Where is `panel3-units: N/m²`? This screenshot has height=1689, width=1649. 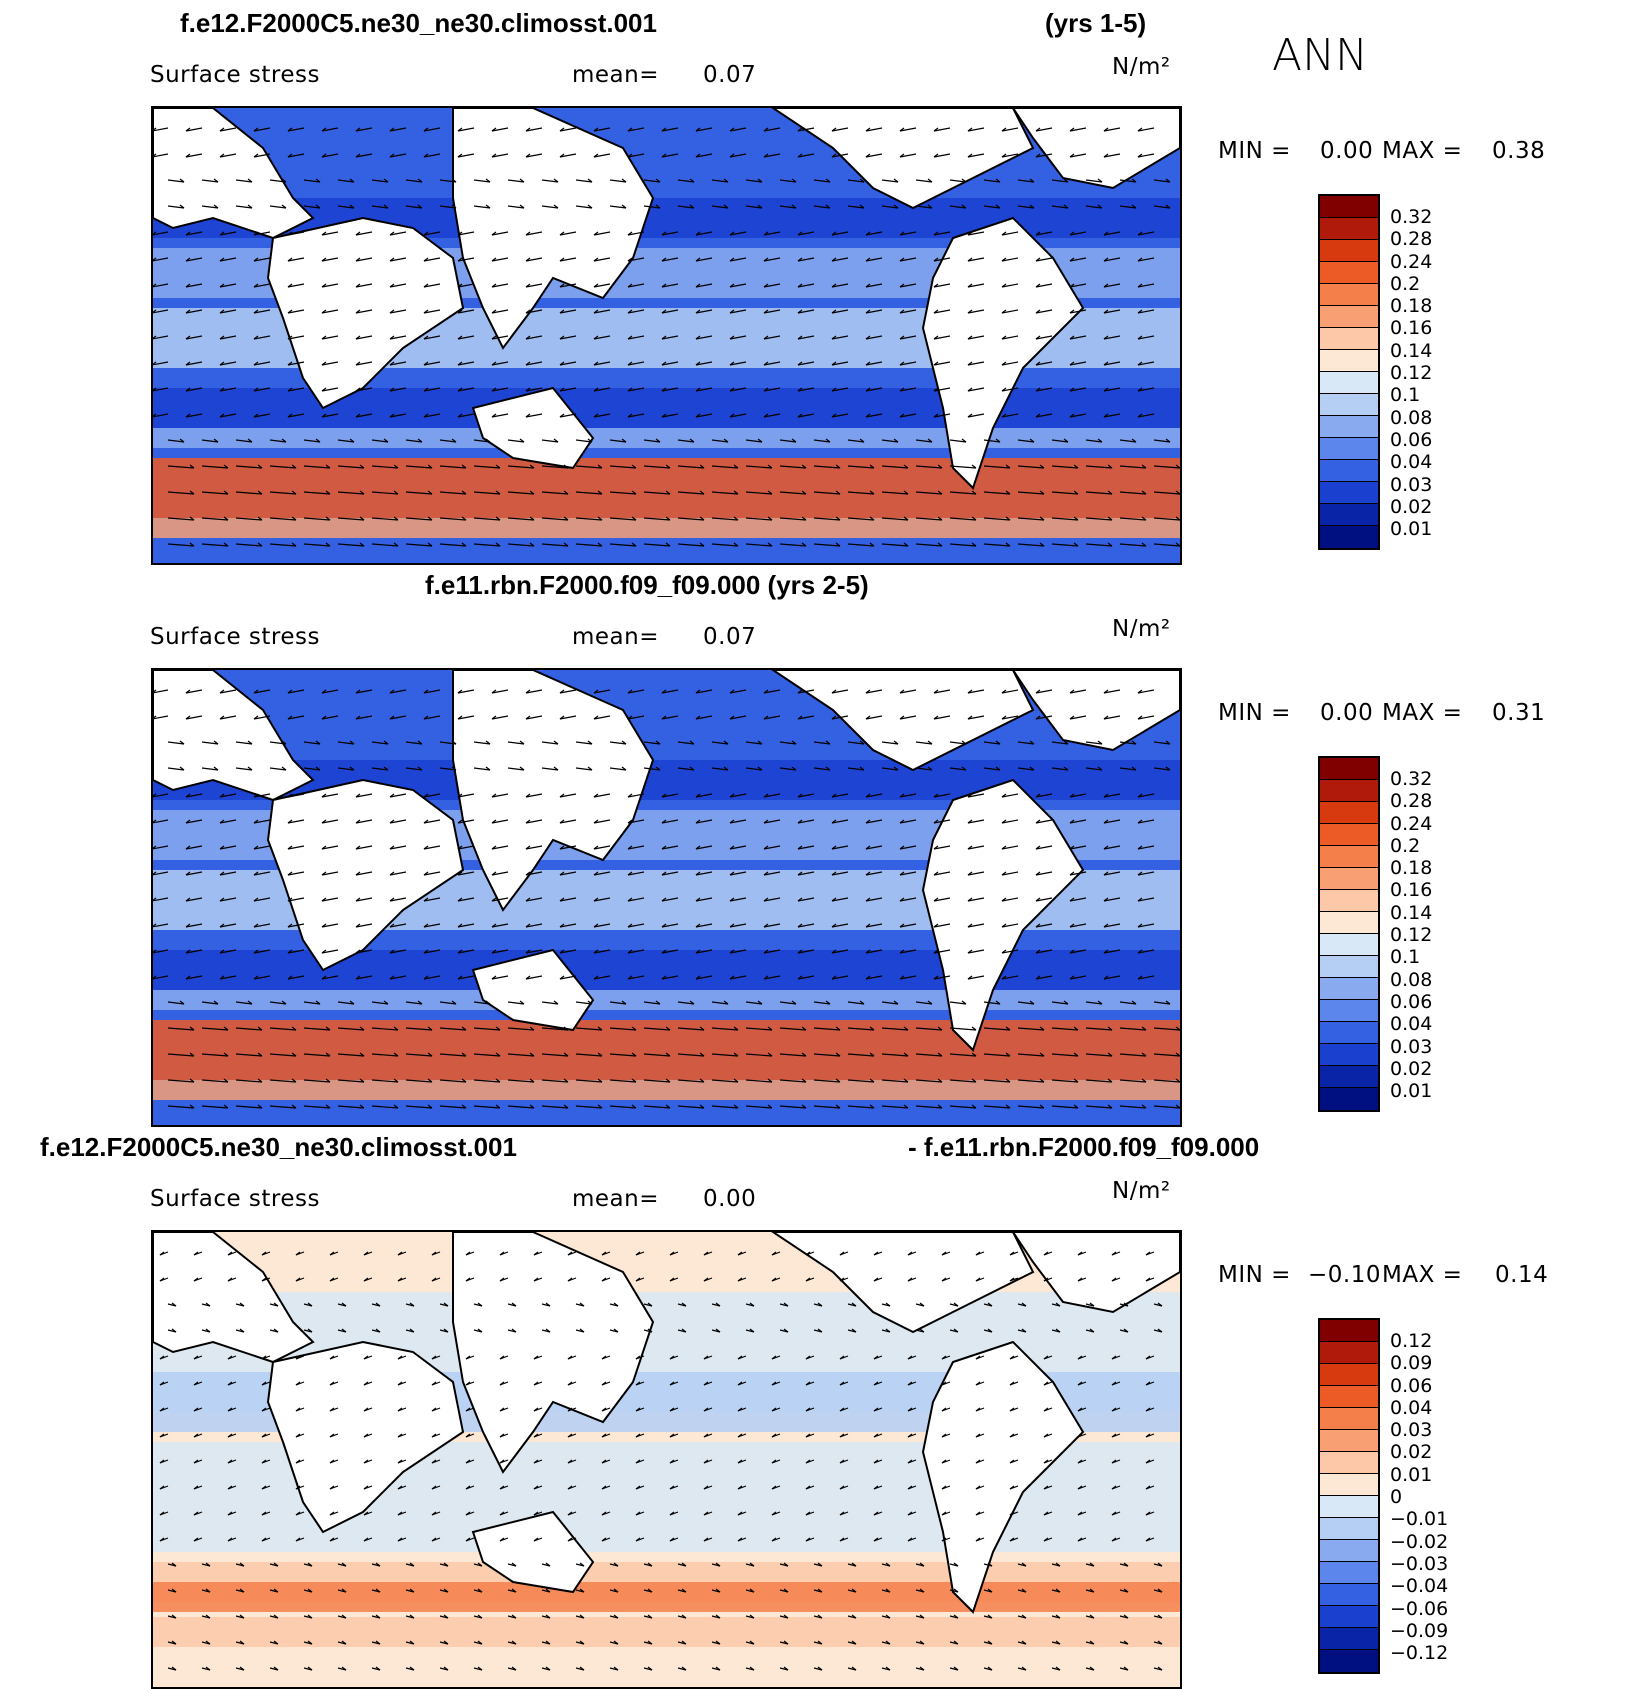
panel3-units: N/m² is located at coordinates (1141, 1191).